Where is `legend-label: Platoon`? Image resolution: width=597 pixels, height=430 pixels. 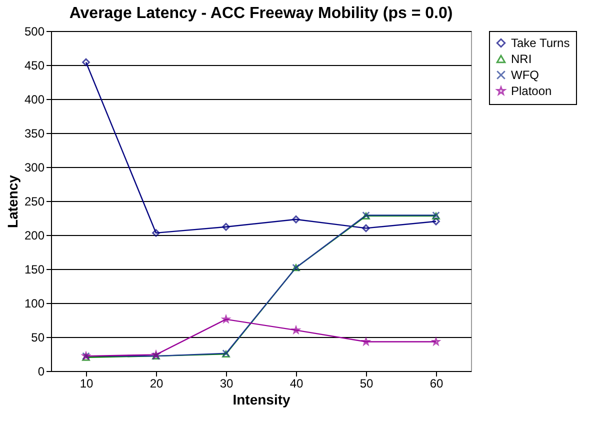 legend-label: Platoon is located at coordinates (531, 91).